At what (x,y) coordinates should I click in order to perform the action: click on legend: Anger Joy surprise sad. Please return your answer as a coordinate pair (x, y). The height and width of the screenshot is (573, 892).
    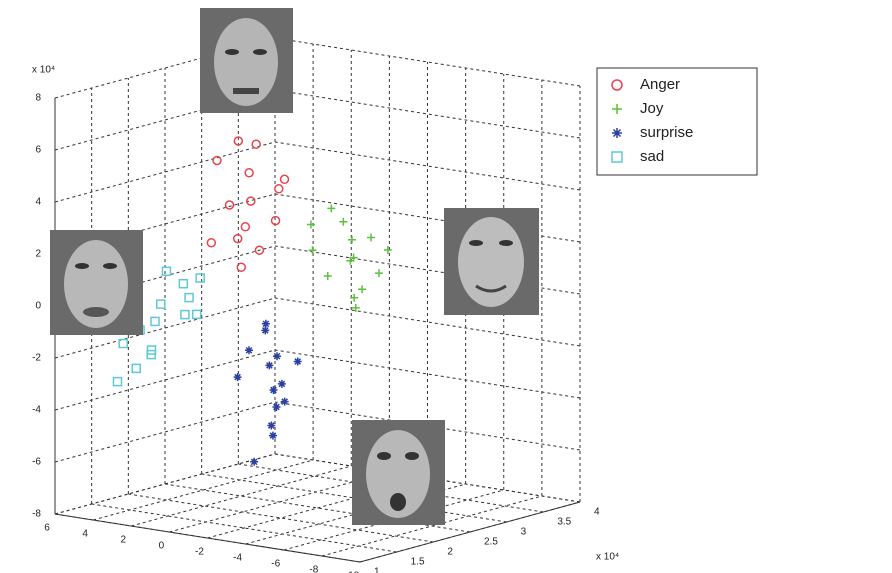
    Looking at the image, I should click on (677, 121).